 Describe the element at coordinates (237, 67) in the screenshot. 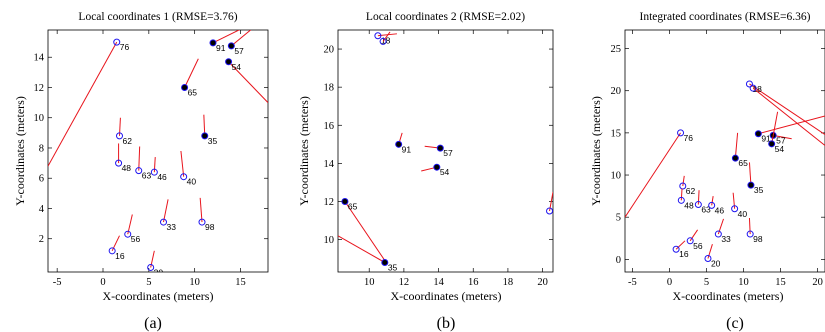

I see `node-label-54: 54` at that location.